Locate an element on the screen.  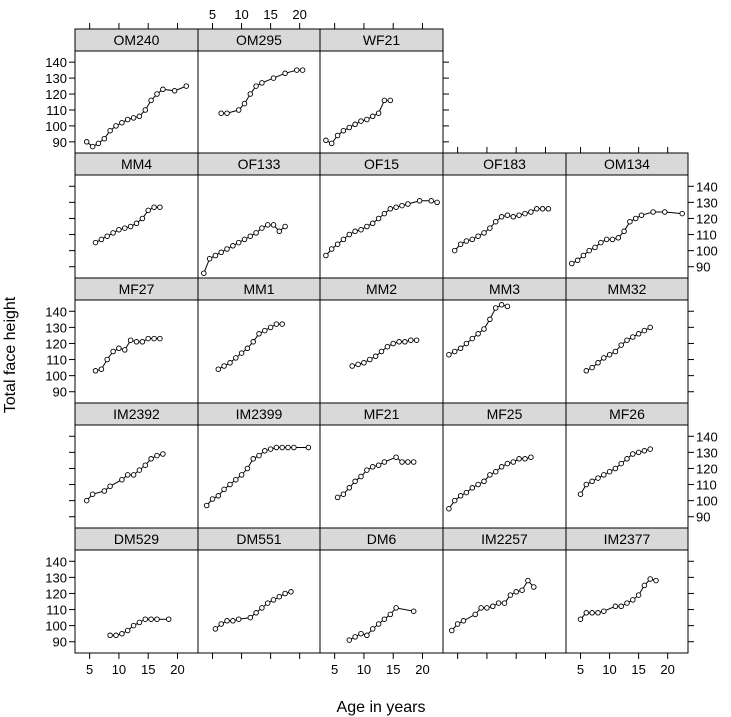
panel-om240: OM240 is located at coordinates (136, 91).